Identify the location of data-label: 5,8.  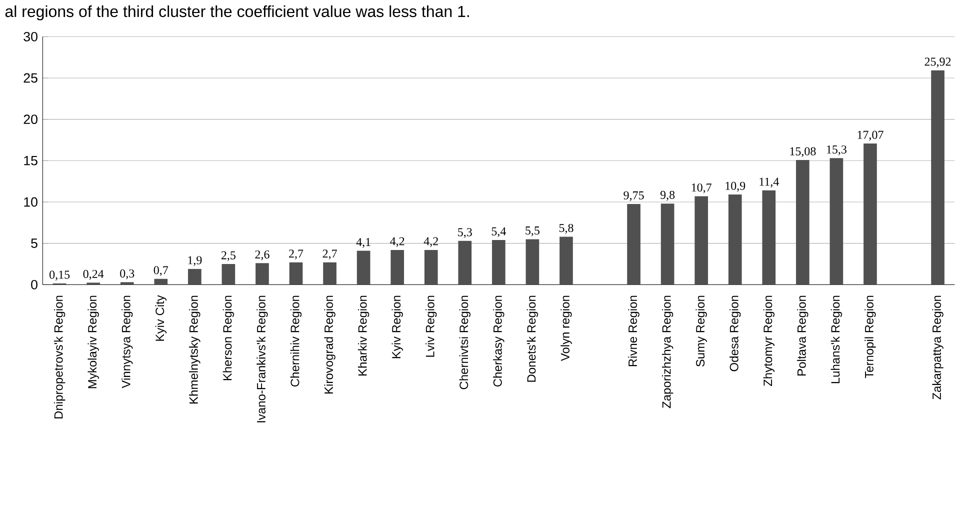
(566, 229).